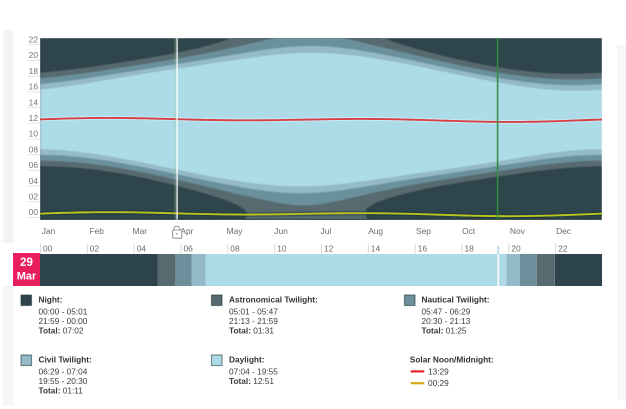 Image resolution: width=626 pixels, height=409 pixels. Describe the element at coordinates (563, 231) in the screenshot. I see `svg-text: Dec` at that location.